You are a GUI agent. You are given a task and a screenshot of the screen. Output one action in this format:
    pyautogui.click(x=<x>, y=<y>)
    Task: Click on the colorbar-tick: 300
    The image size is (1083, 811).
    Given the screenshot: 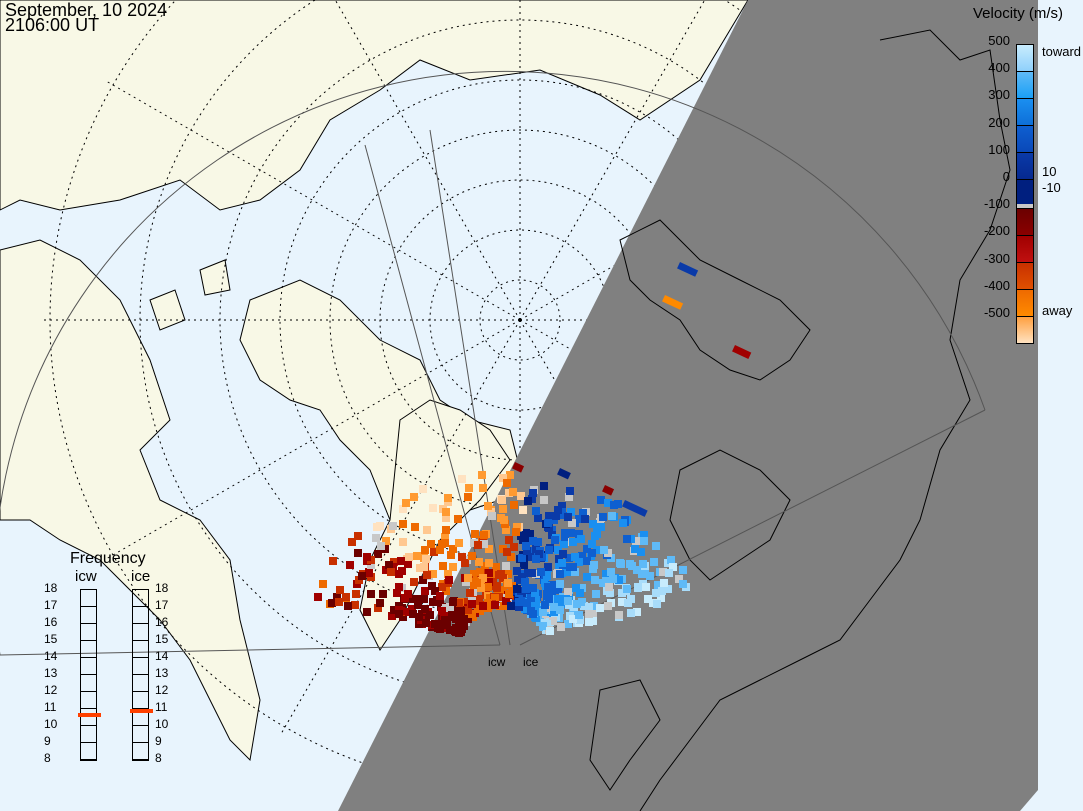 What is the action you would take?
    pyautogui.click(x=999, y=95)
    